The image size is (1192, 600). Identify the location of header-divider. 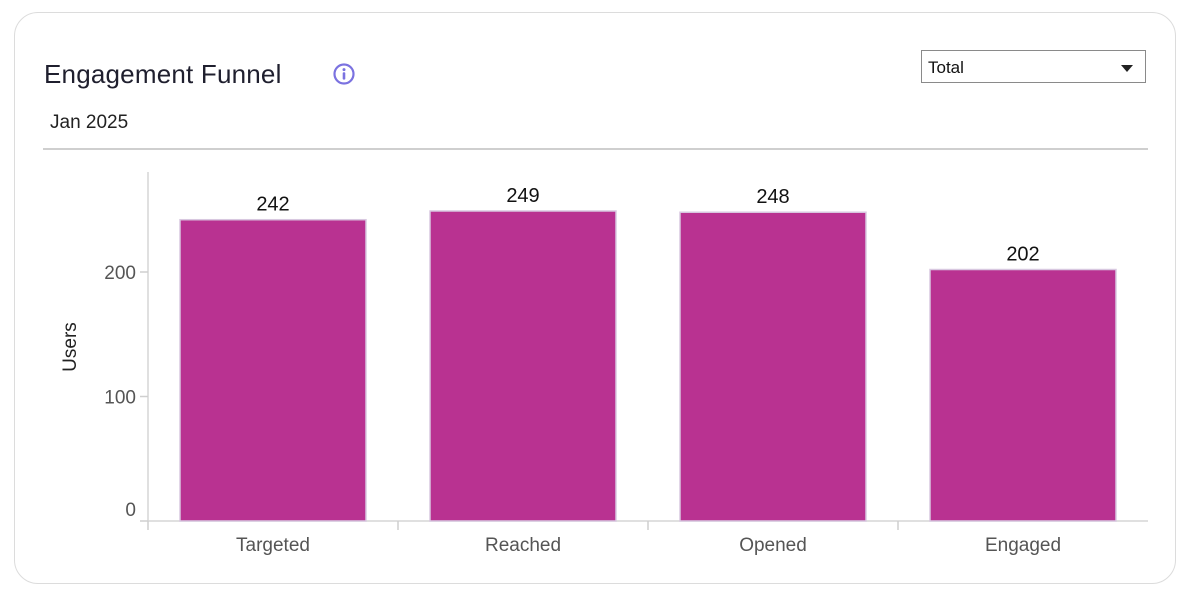
(595, 149).